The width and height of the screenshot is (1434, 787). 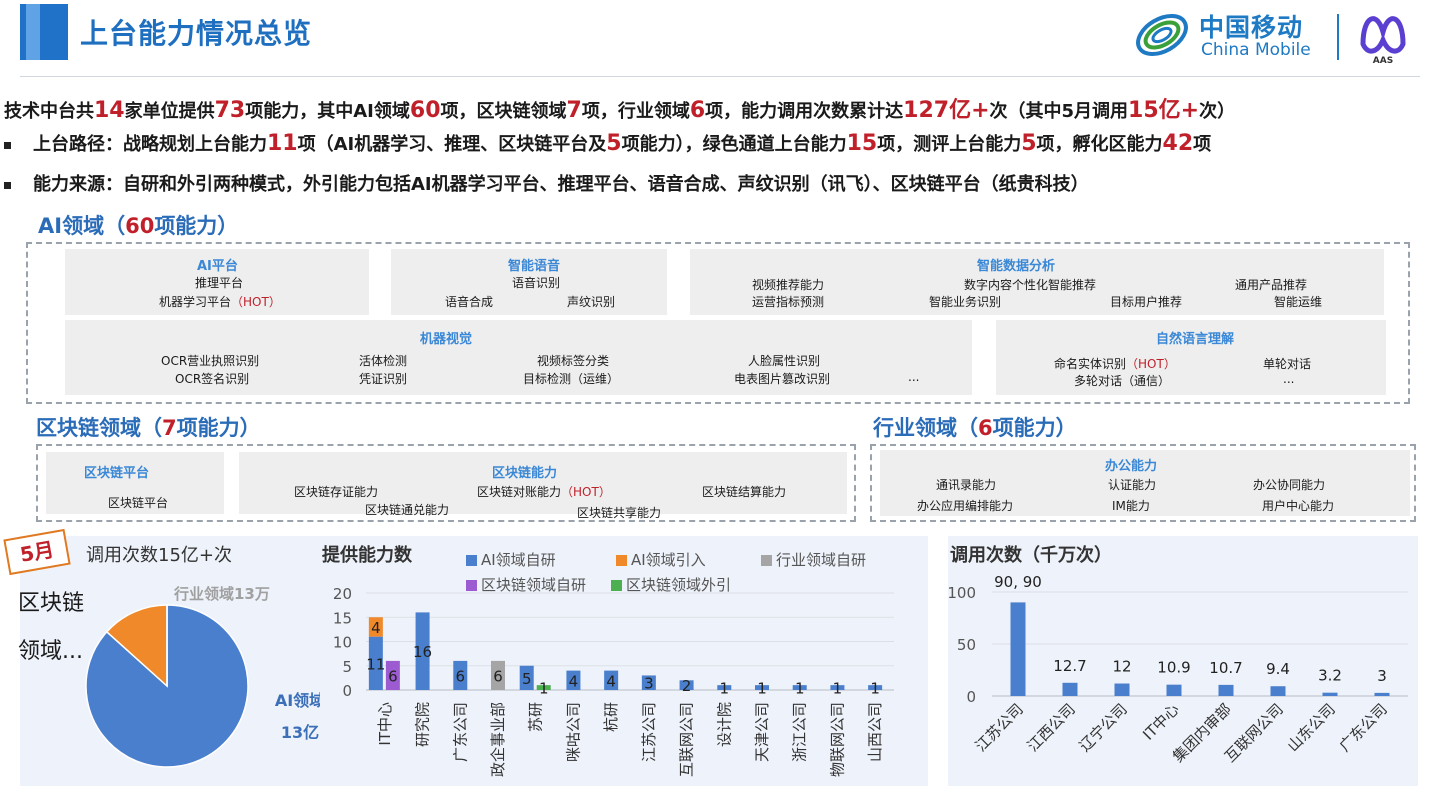 What do you see at coordinates (687, 686) in the screenshot?
I see `bar-value-label: 2` at bounding box center [687, 686].